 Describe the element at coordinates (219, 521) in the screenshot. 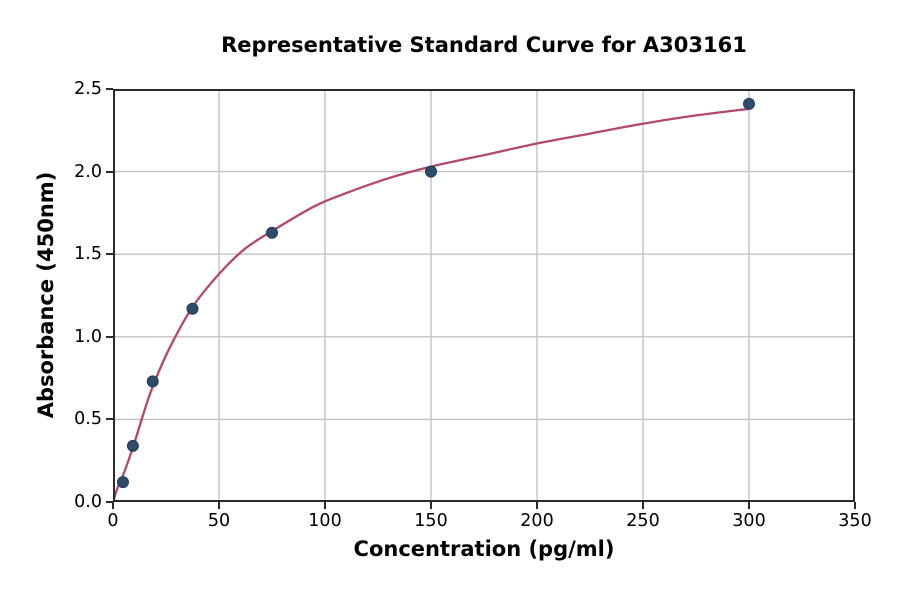

I see `x-tick-label: 50` at that location.